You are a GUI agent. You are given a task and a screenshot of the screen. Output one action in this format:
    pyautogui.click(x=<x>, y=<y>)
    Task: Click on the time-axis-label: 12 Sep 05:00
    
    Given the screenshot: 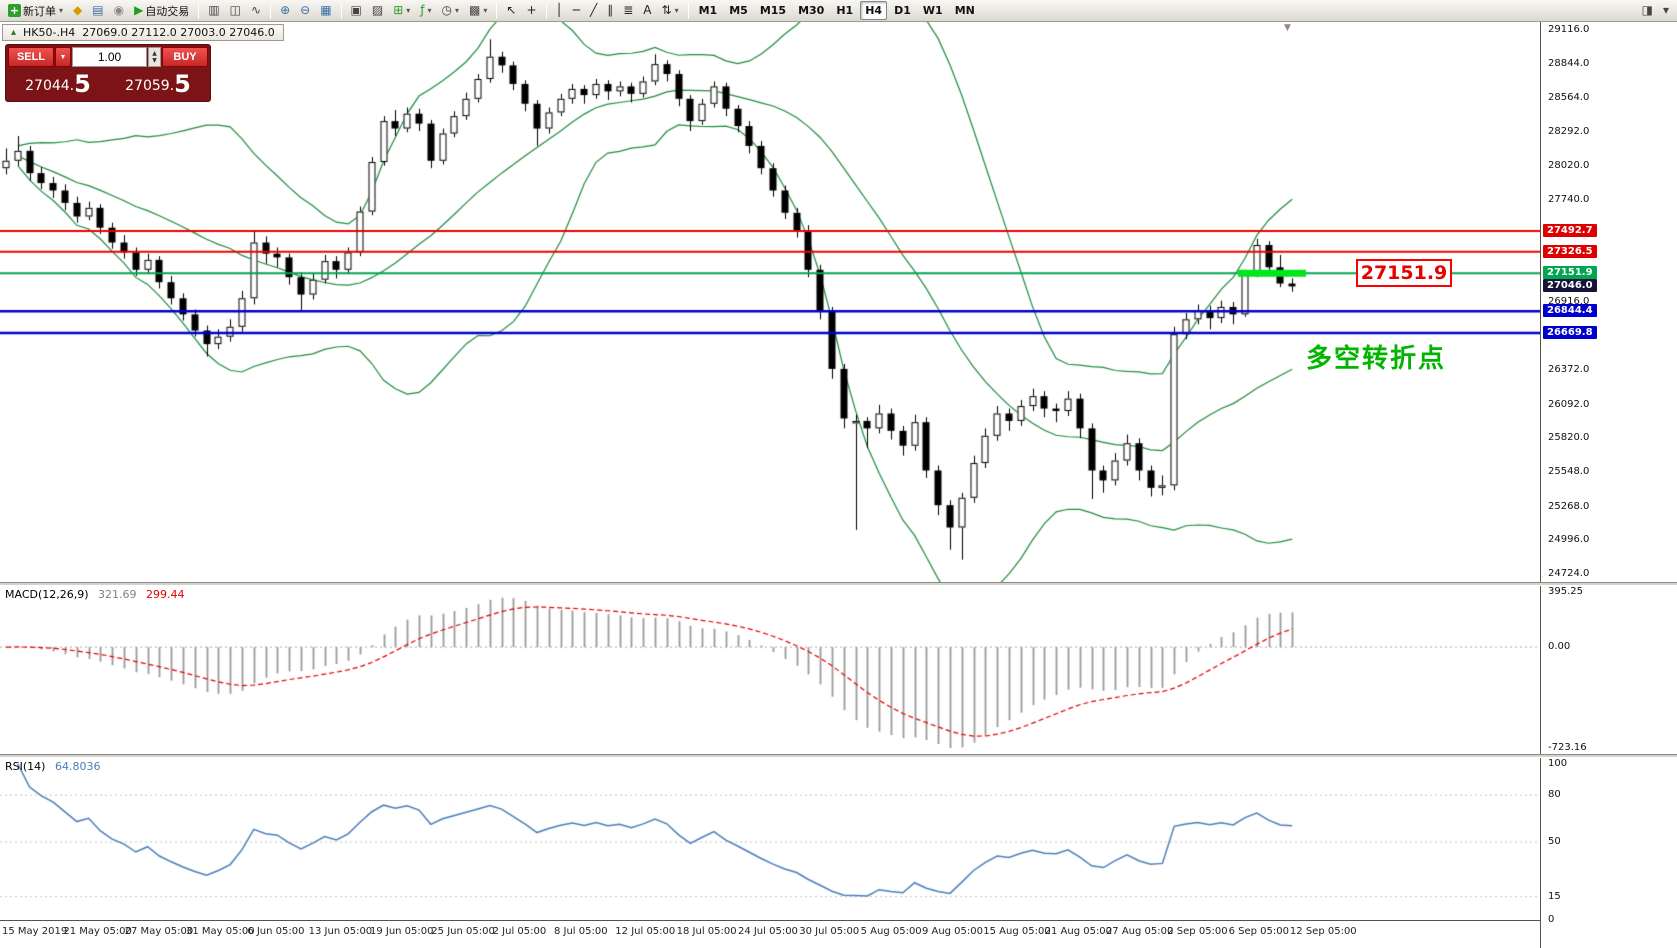 What is the action you would take?
    pyautogui.click(x=1323, y=931)
    